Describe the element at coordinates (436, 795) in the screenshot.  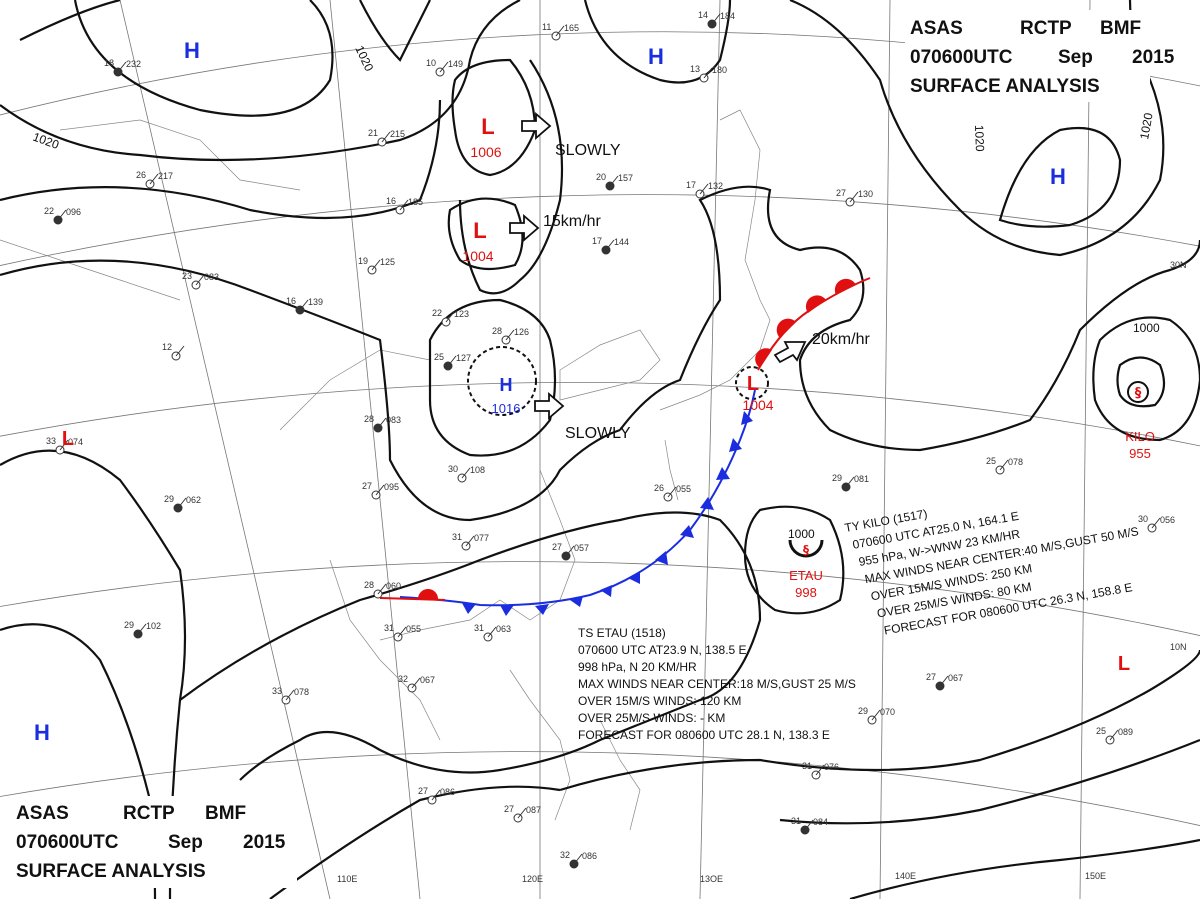
I see `station-plot: 27 086` at that location.